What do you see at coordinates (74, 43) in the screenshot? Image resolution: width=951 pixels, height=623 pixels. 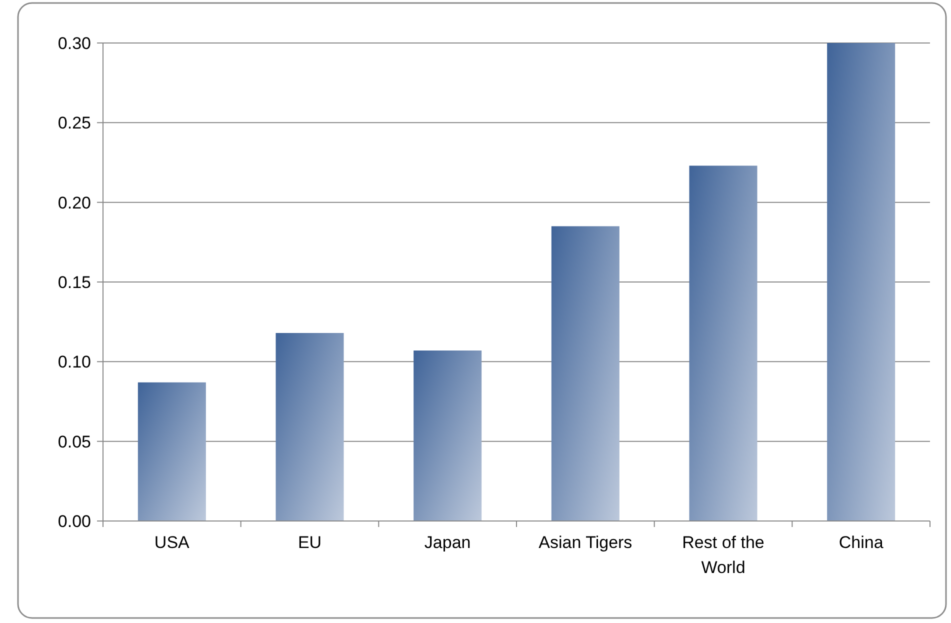 I see `y-tick-label: 0.30` at bounding box center [74, 43].